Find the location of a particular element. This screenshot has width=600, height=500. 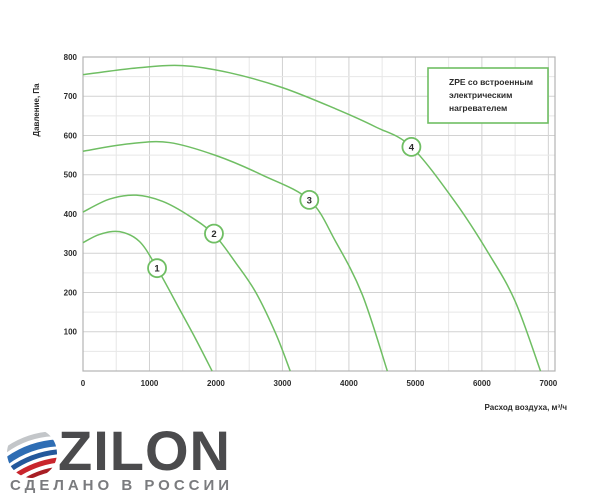

y-tick-label: 700 is located at coordinates (71, 96).